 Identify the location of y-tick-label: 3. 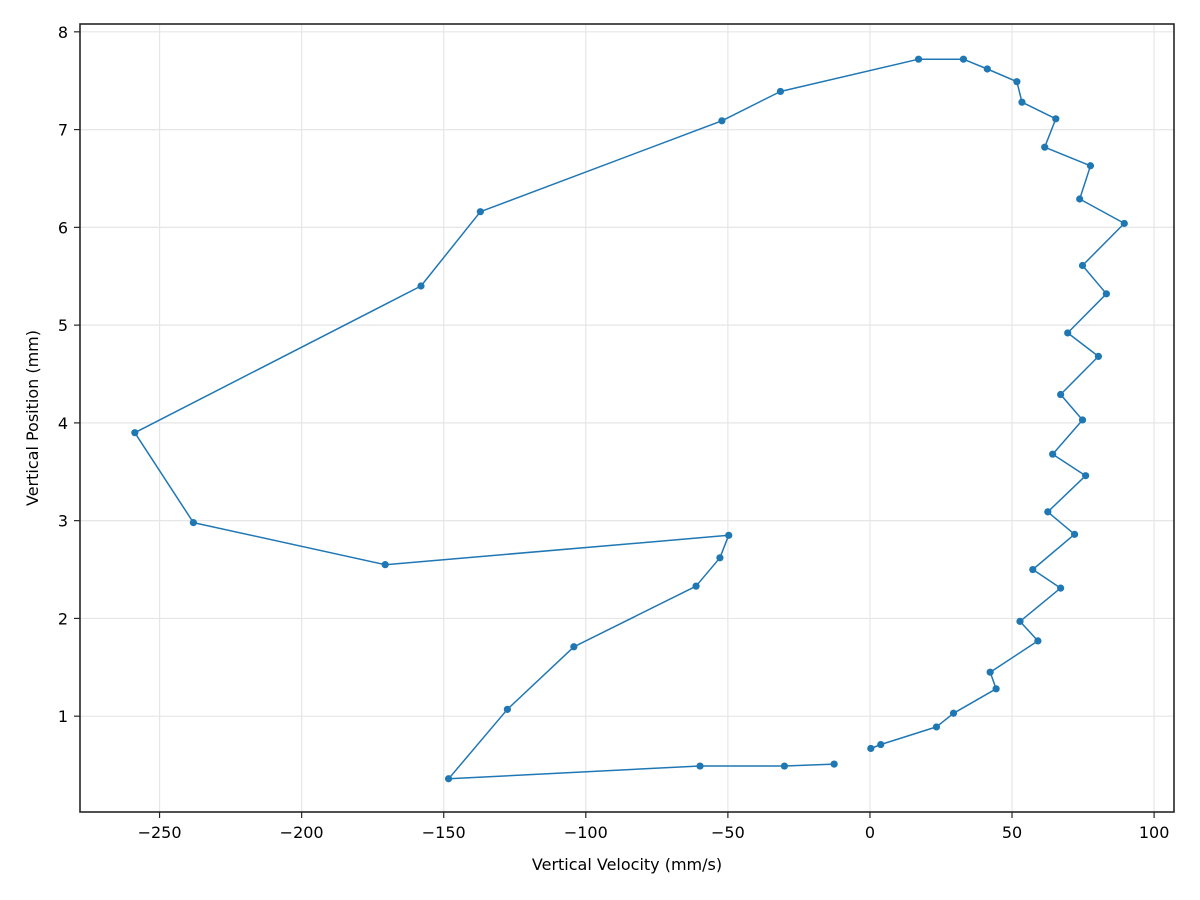
(63, 521).